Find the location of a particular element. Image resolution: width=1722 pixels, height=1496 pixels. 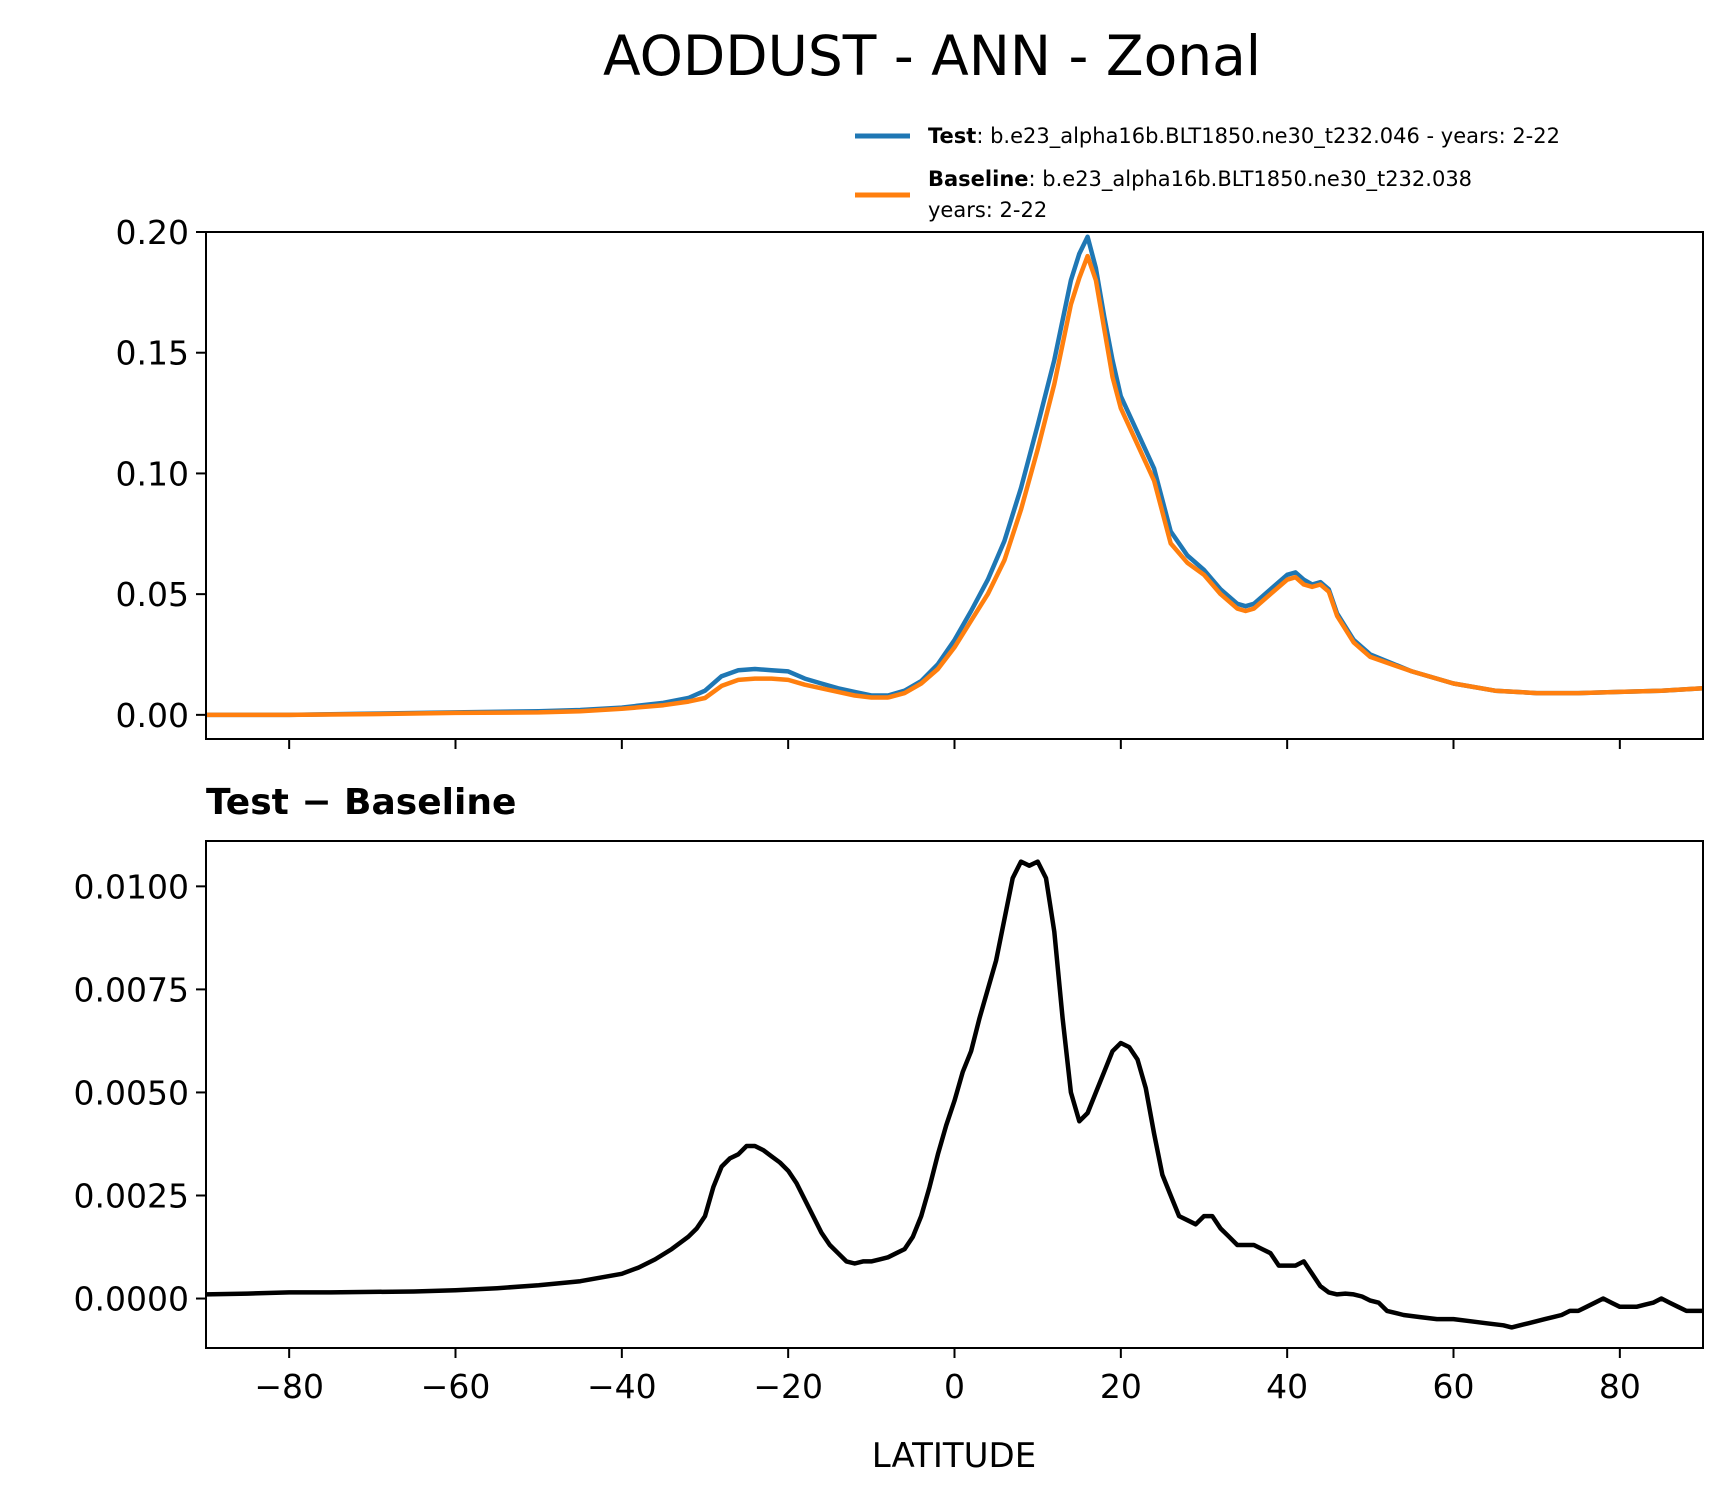

x-tick-label: 40 is located at coordinates (1287, 1386).